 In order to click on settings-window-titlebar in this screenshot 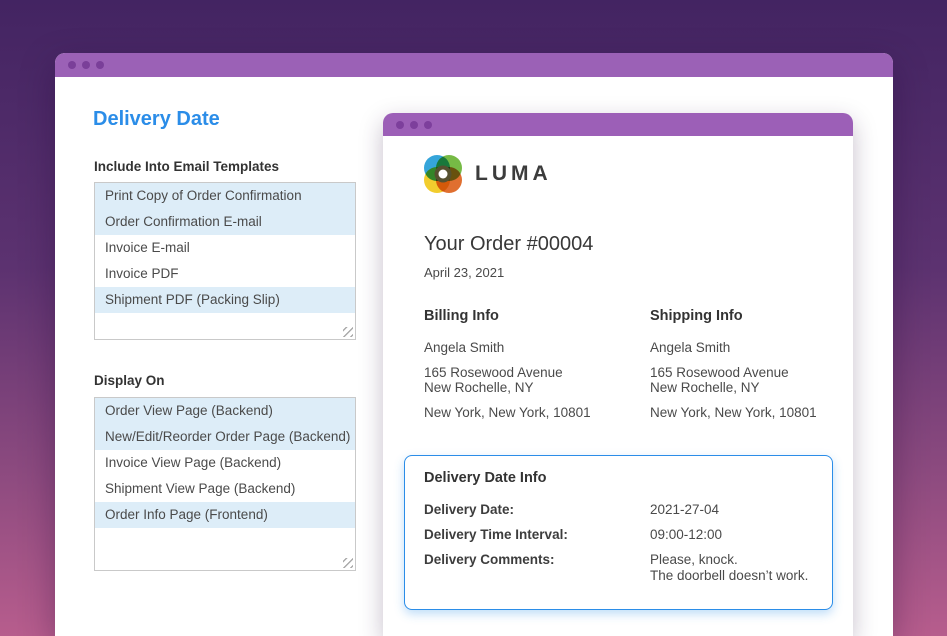, I will do `click(474, 65)`.